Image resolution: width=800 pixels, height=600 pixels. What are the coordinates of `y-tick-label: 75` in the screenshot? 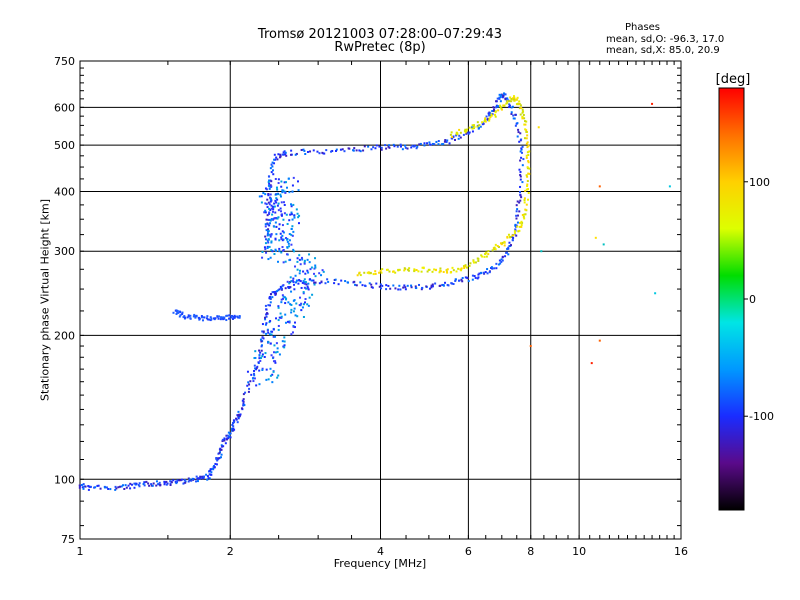 It's located at (68, 539).